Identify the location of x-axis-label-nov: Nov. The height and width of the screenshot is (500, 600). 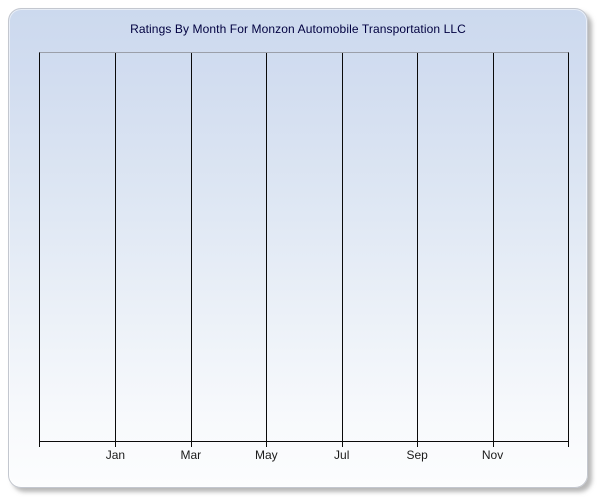
(492, 455).